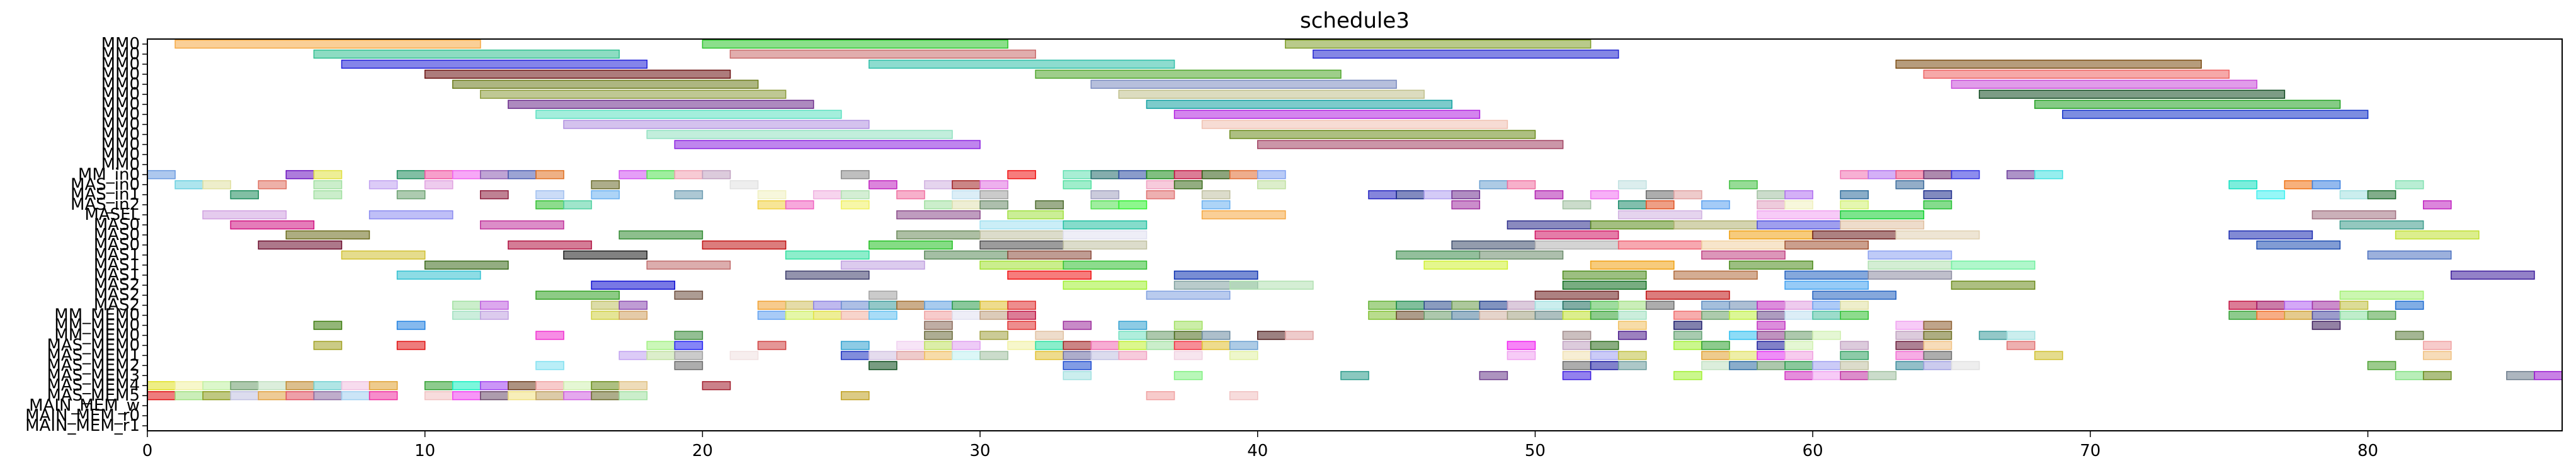  I want to click on y-tick-label: MAS2, so click(117, 285).